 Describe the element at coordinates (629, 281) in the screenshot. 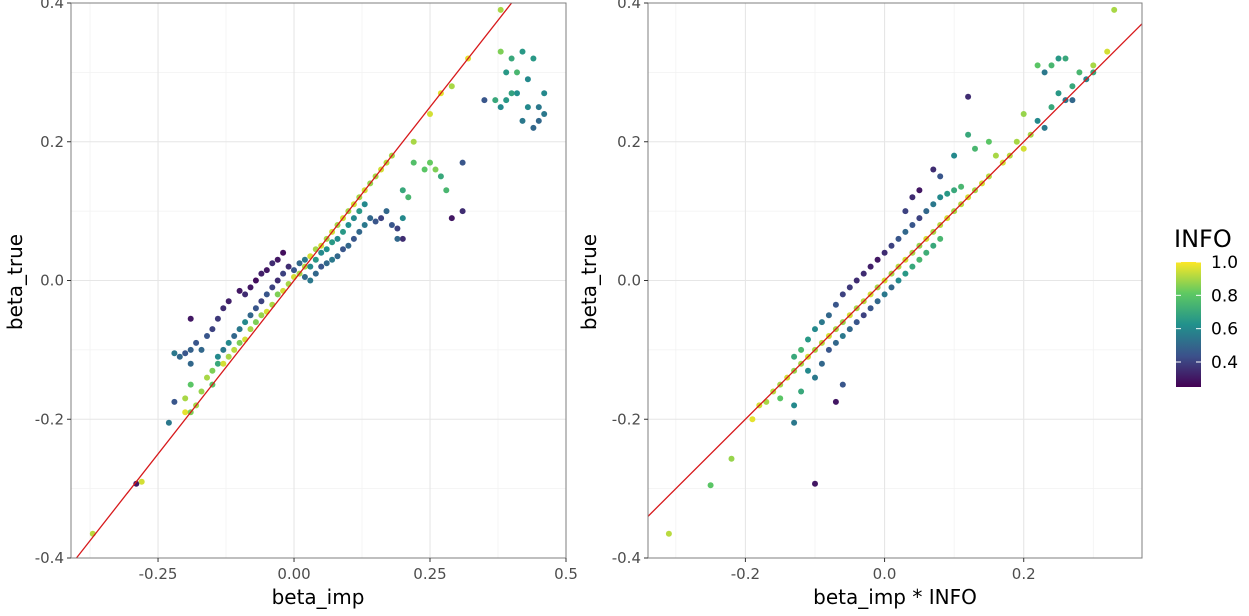

I see `y-tick-label: 0.0` at that location.